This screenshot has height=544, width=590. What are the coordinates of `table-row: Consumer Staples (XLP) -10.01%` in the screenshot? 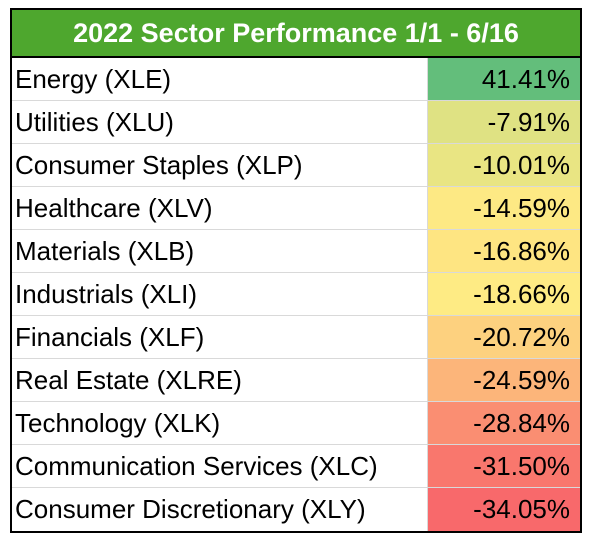 It's located at (296, 165).